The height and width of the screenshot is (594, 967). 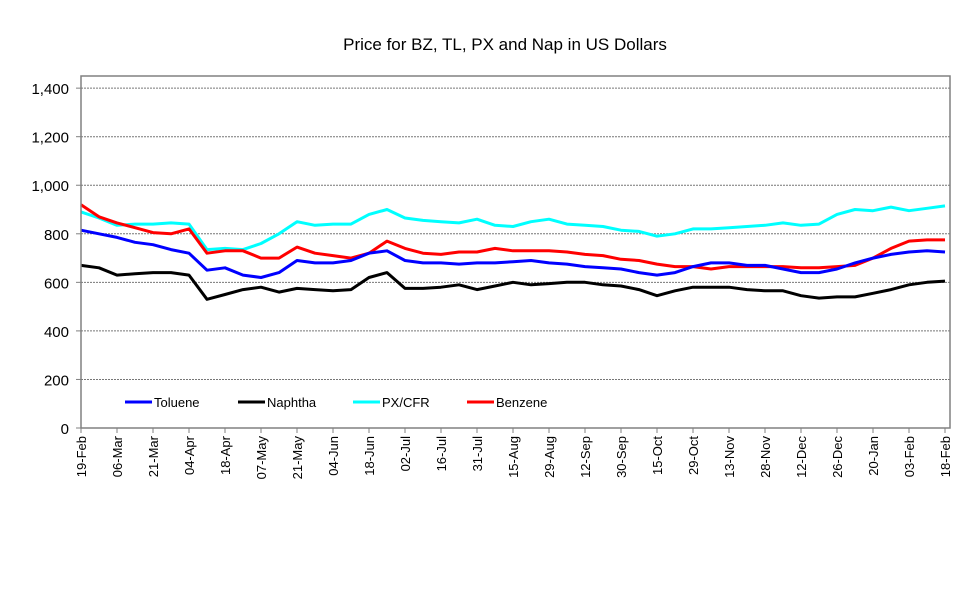 I want to click on x-tick-label: 03-Feb, so click(x=909, y=456).